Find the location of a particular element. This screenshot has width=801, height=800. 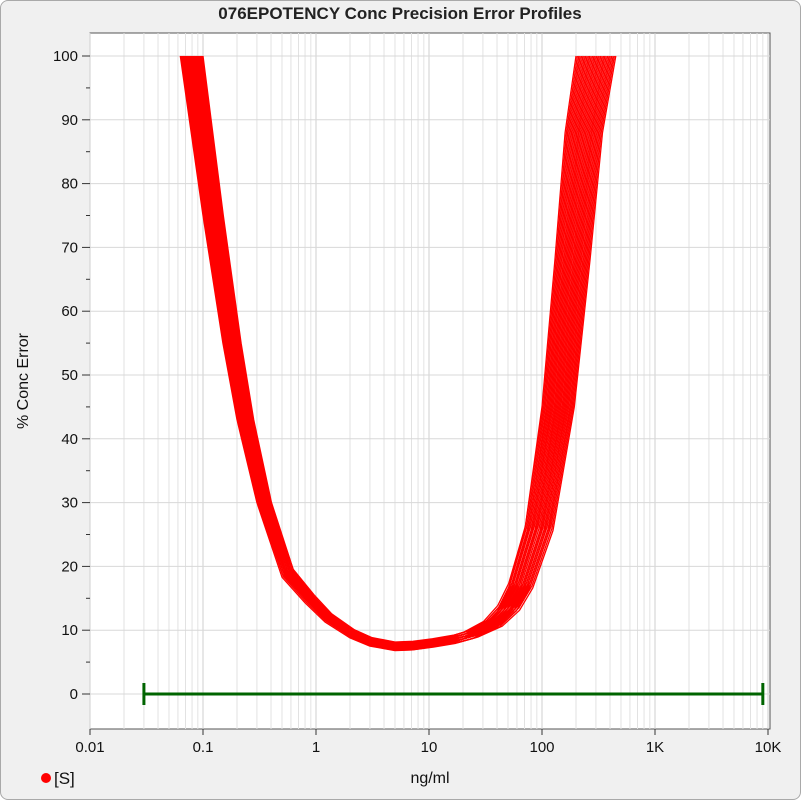

y-tick-label: 100 is located at coordinates (65, 56).